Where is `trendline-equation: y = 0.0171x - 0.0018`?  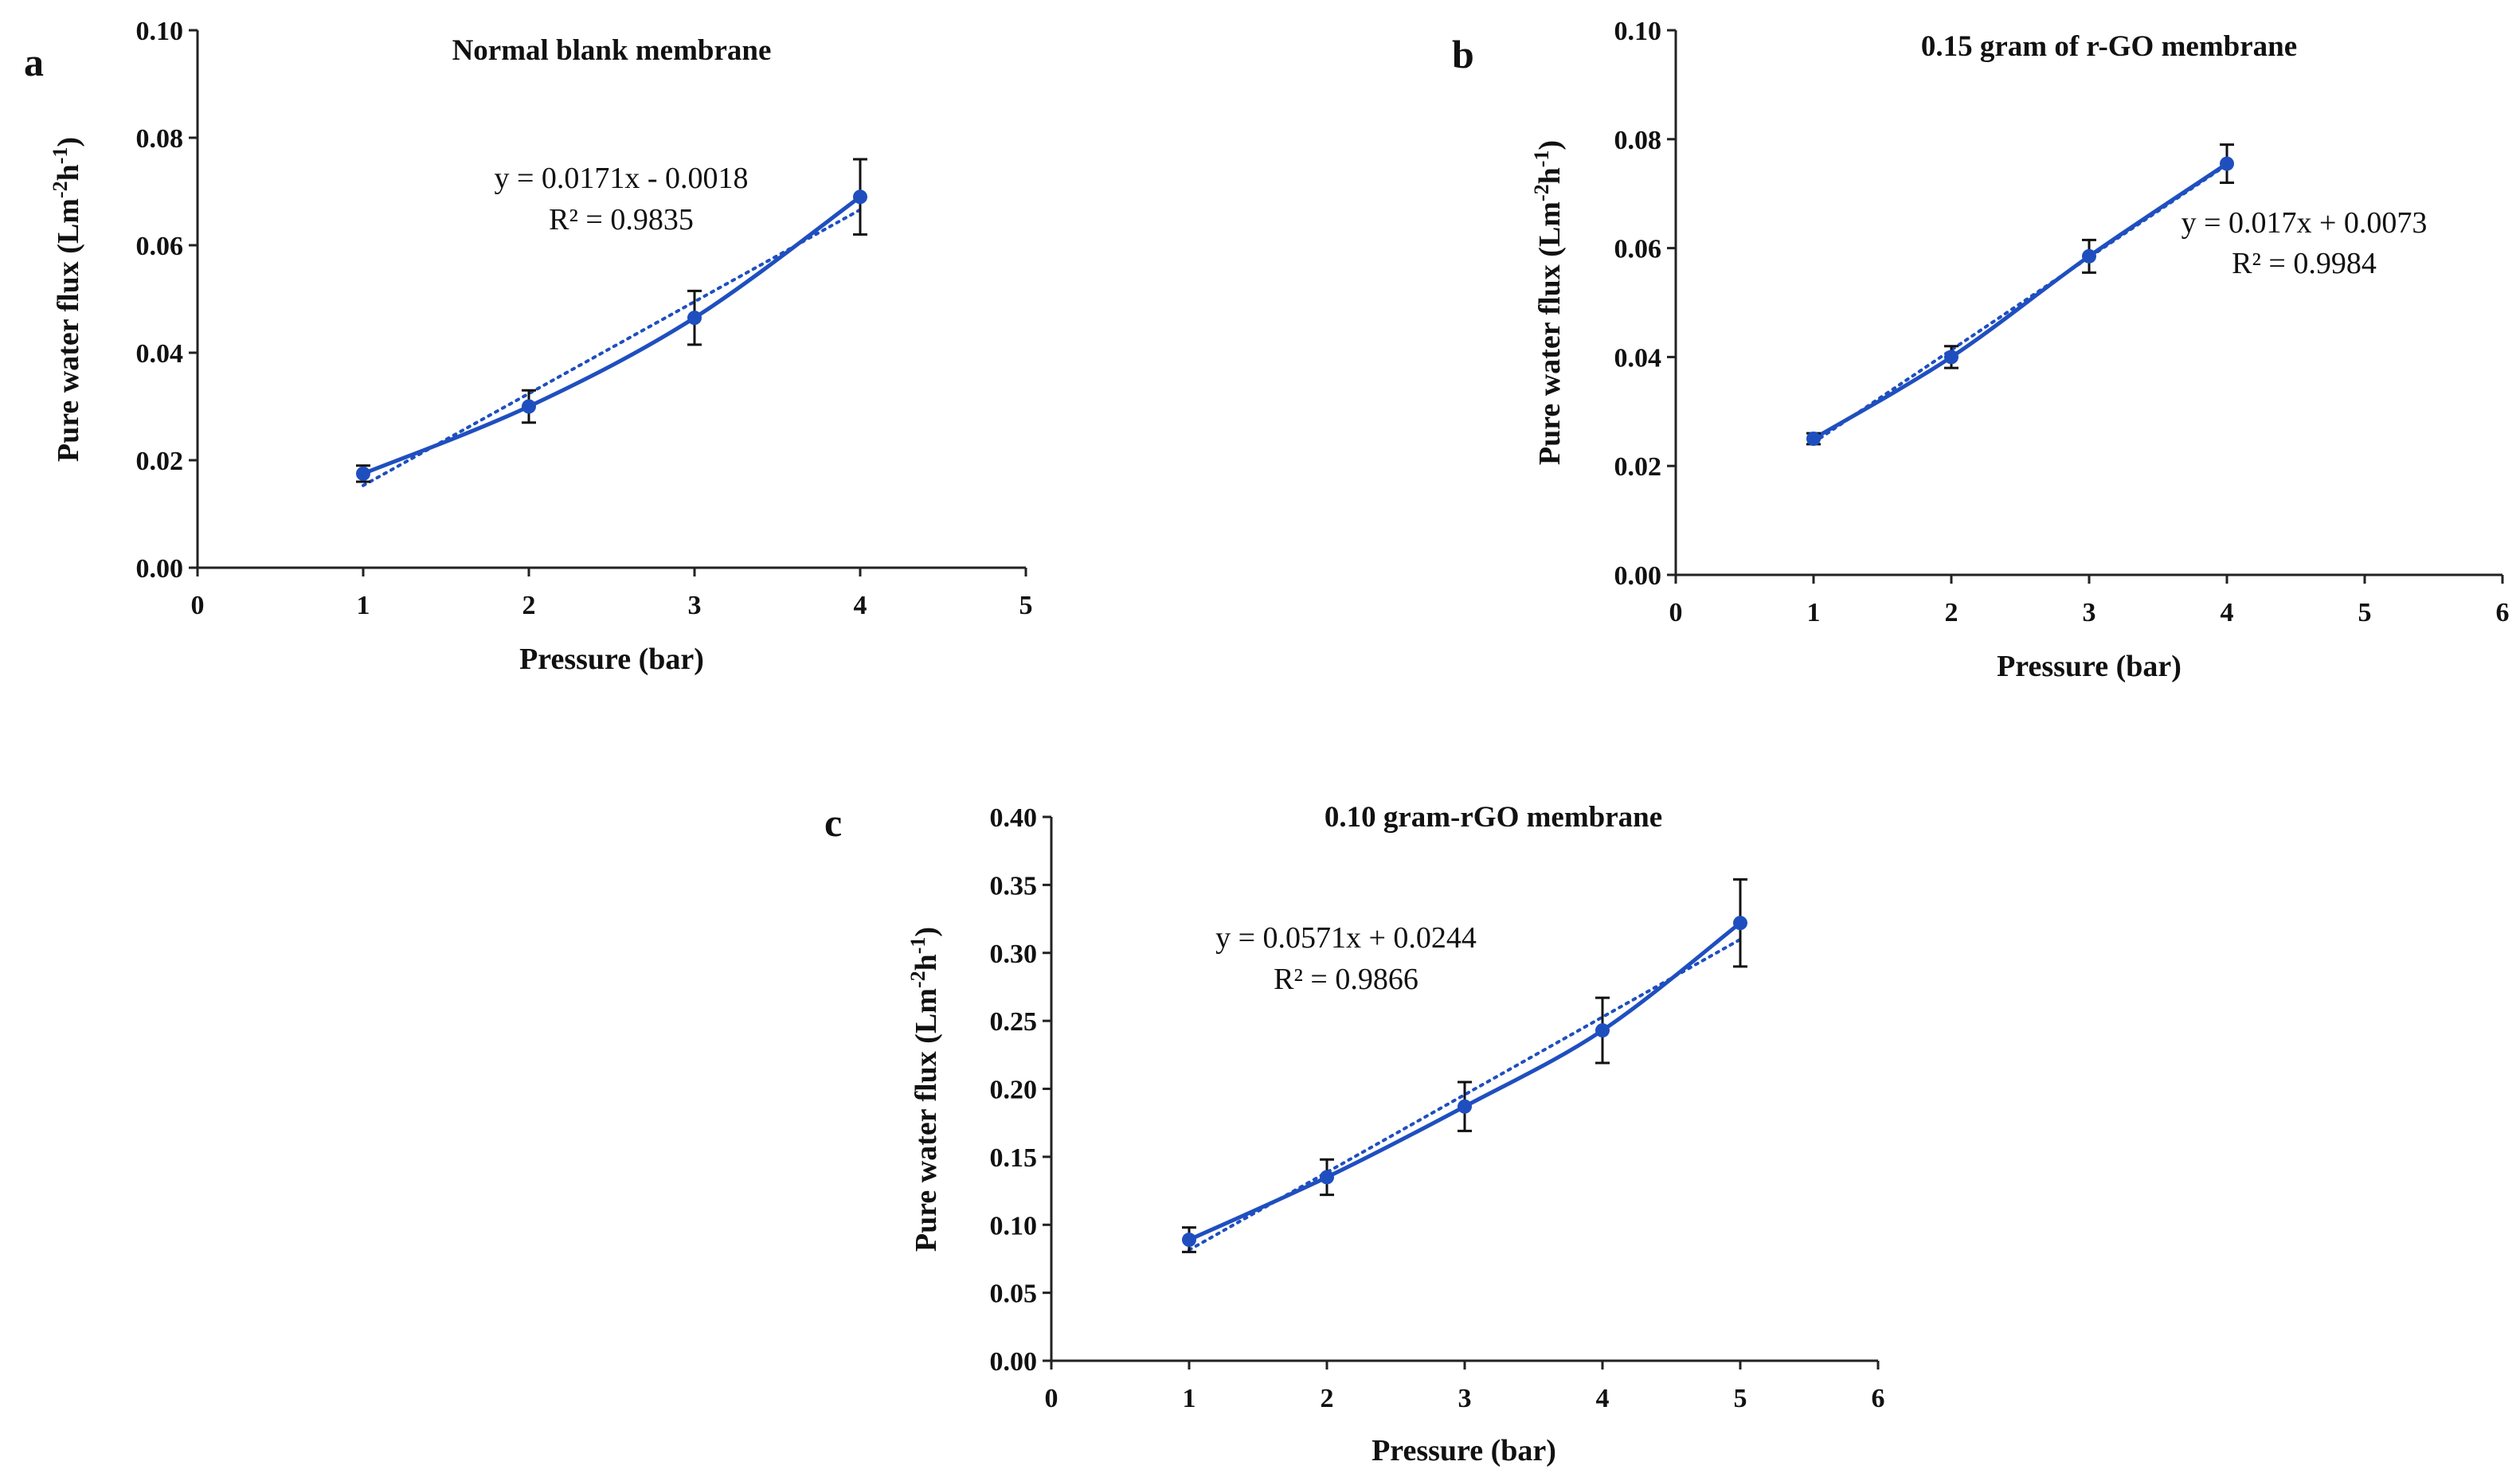 trendline-equation: y = 0.0171x - 0.0018 is located at coordinates (621, 178).